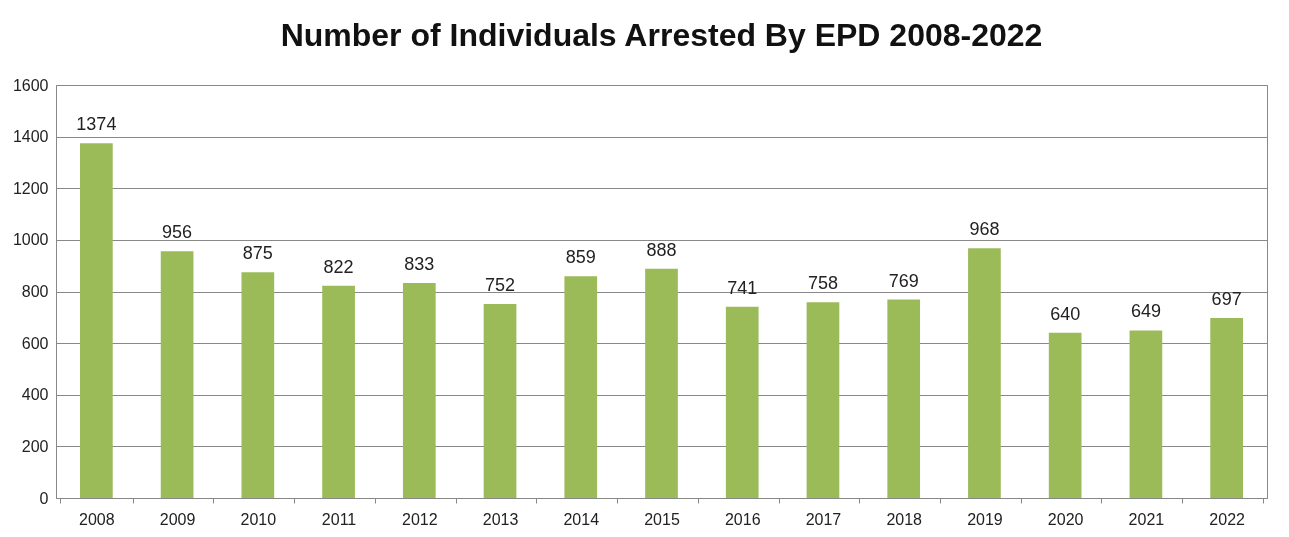 The image size is (1289, 537). Describe the element at coordinates (1146, 519) in the screenshot. I see `x-tick-label: 2021` at that location.